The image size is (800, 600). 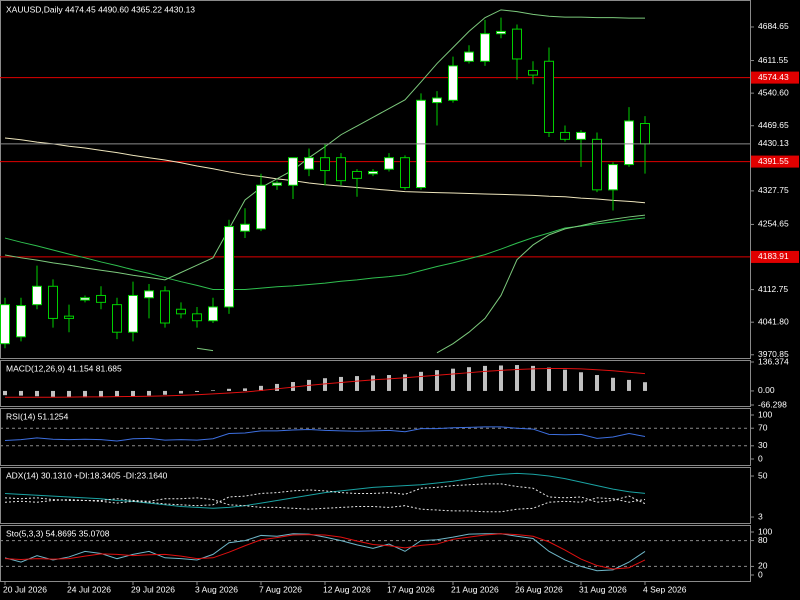 I want to click on level-label: 4183.91, so click(x=773, y=256).